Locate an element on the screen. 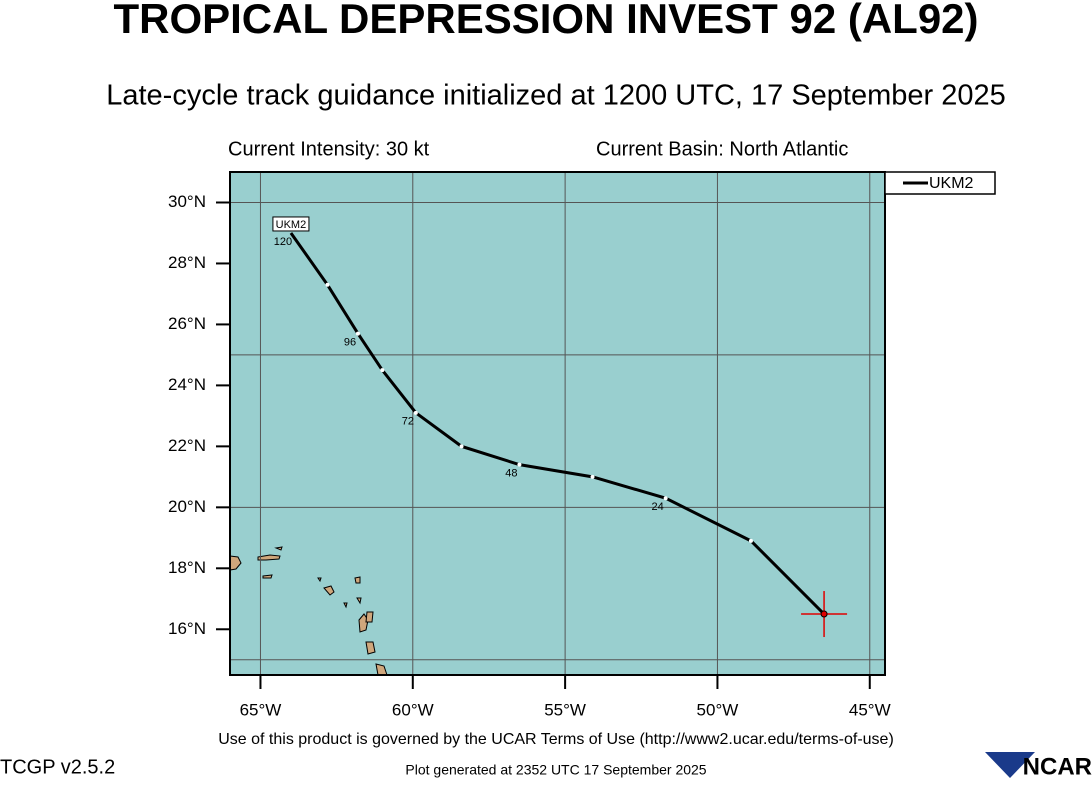  y-tick-label: 18°N is located at coordinates (187, 567).